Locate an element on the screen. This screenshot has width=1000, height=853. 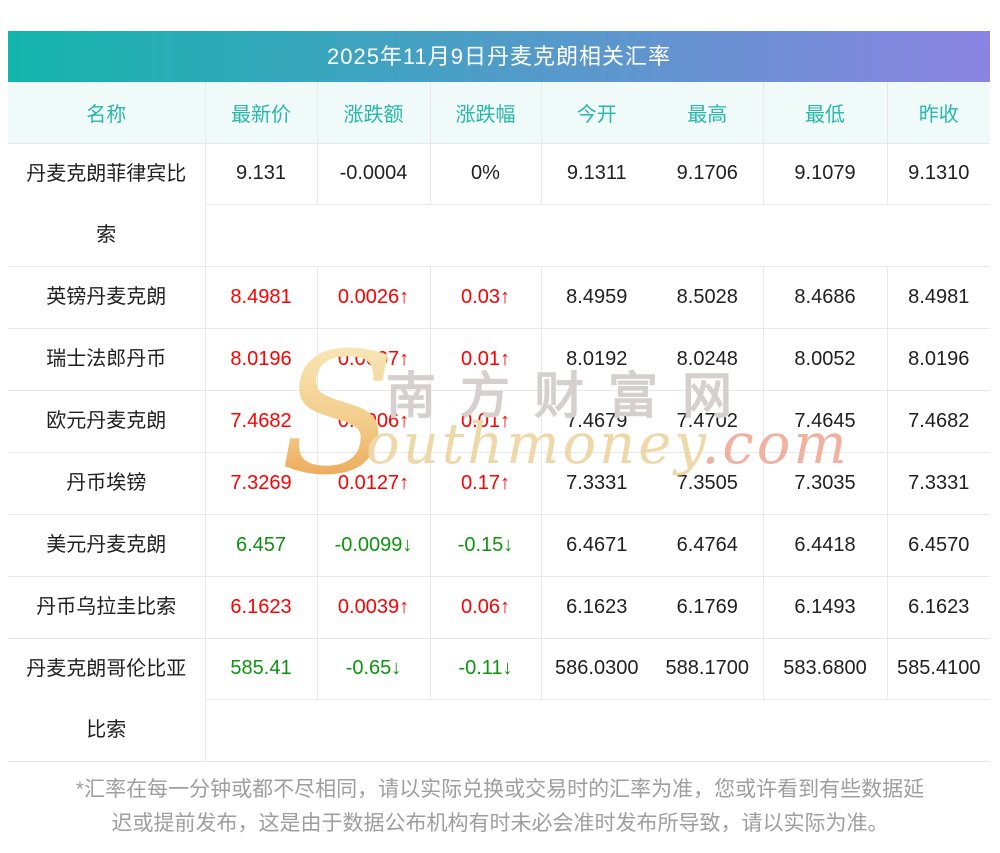
cell-low: 8.0052 is located at coordinates (825, 359).